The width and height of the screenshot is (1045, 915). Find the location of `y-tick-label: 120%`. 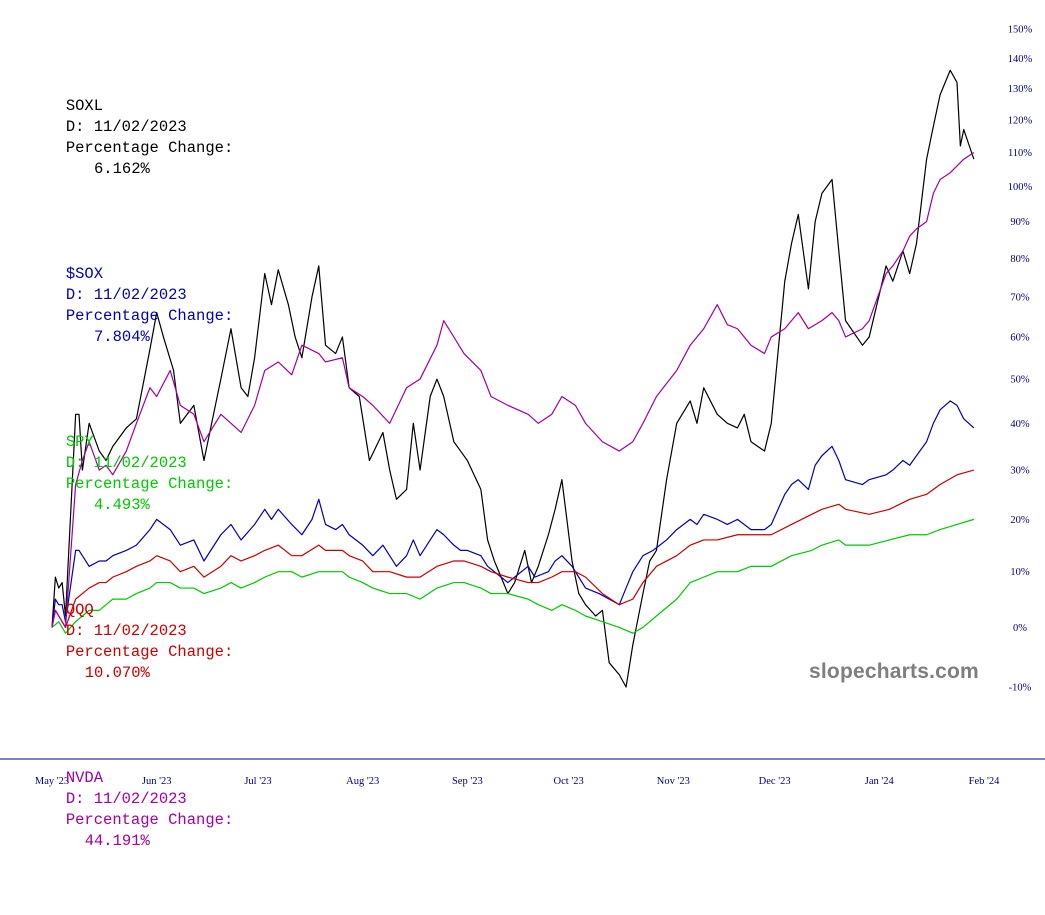

y-tick-label: 120% is located at coordinates (1020, 120).